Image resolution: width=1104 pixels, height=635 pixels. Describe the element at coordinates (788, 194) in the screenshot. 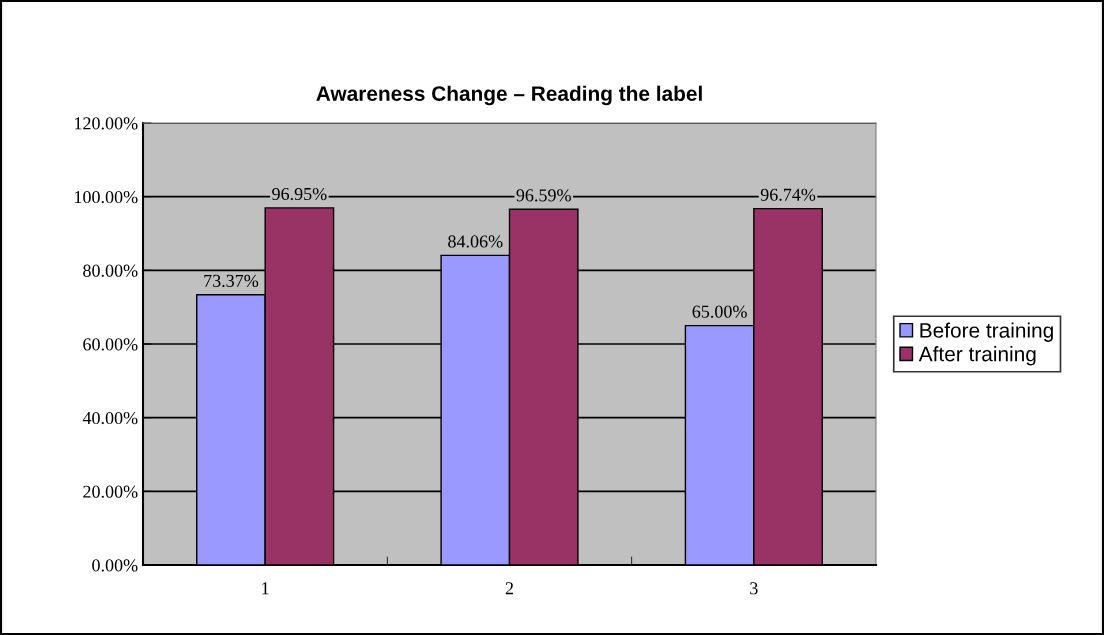

I see `data-label: 96.74%` at that location.